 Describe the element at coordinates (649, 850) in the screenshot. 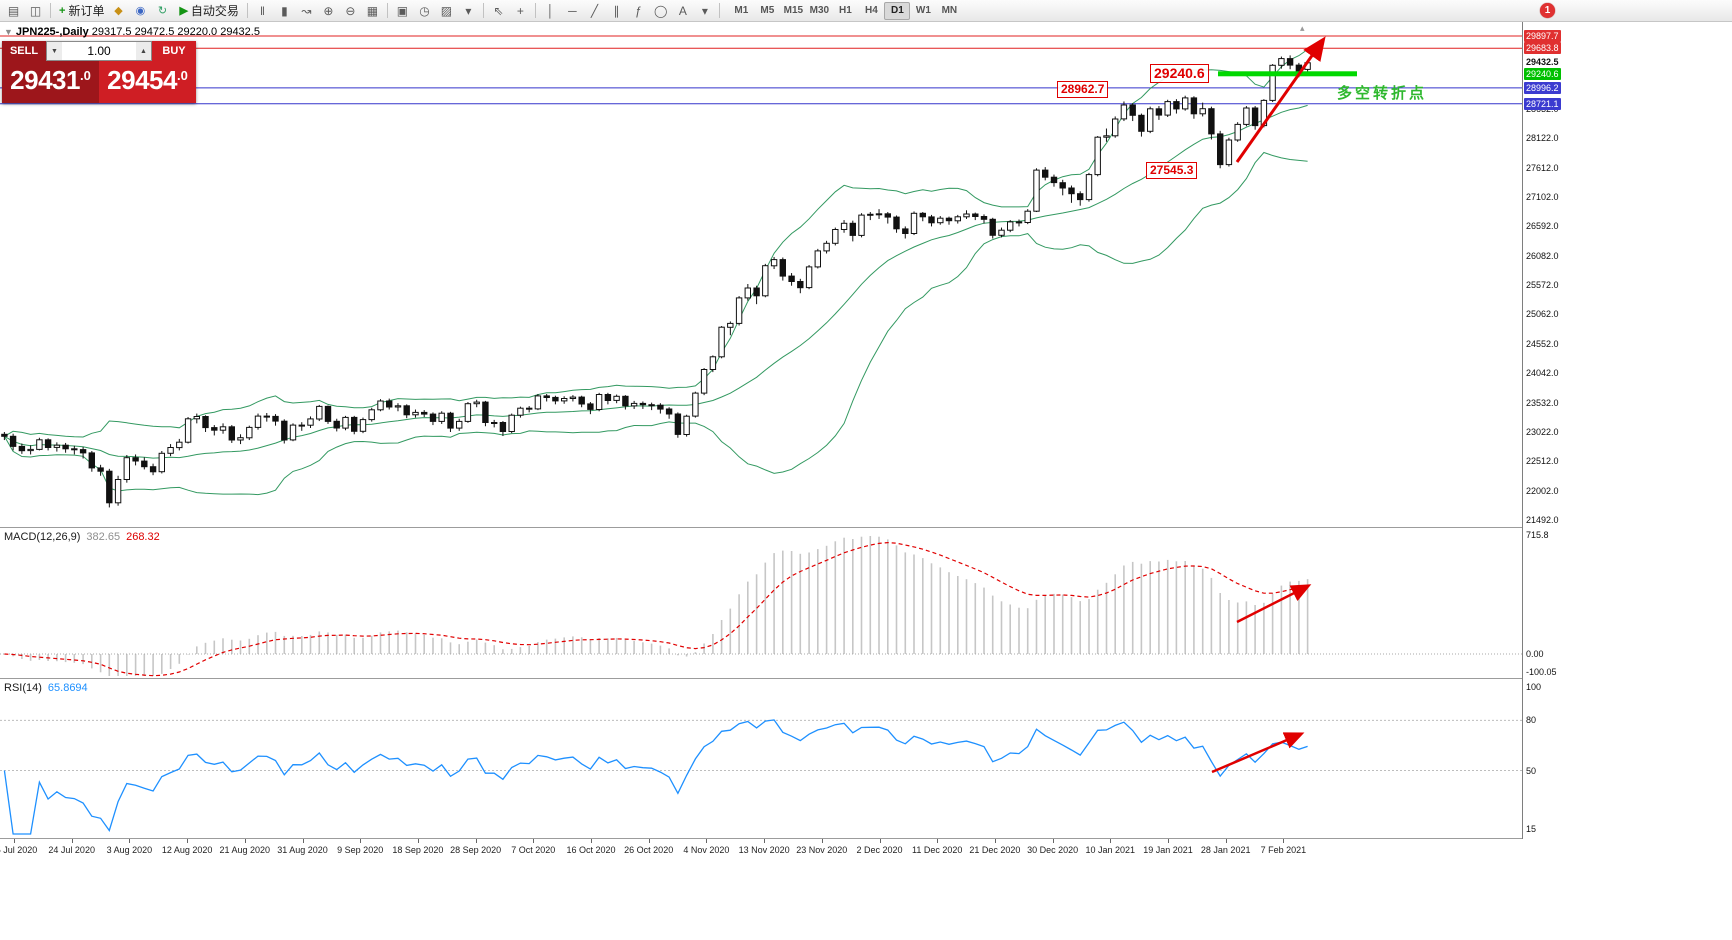

I see `time-axis-label: 26 Oct 2020` at that location.